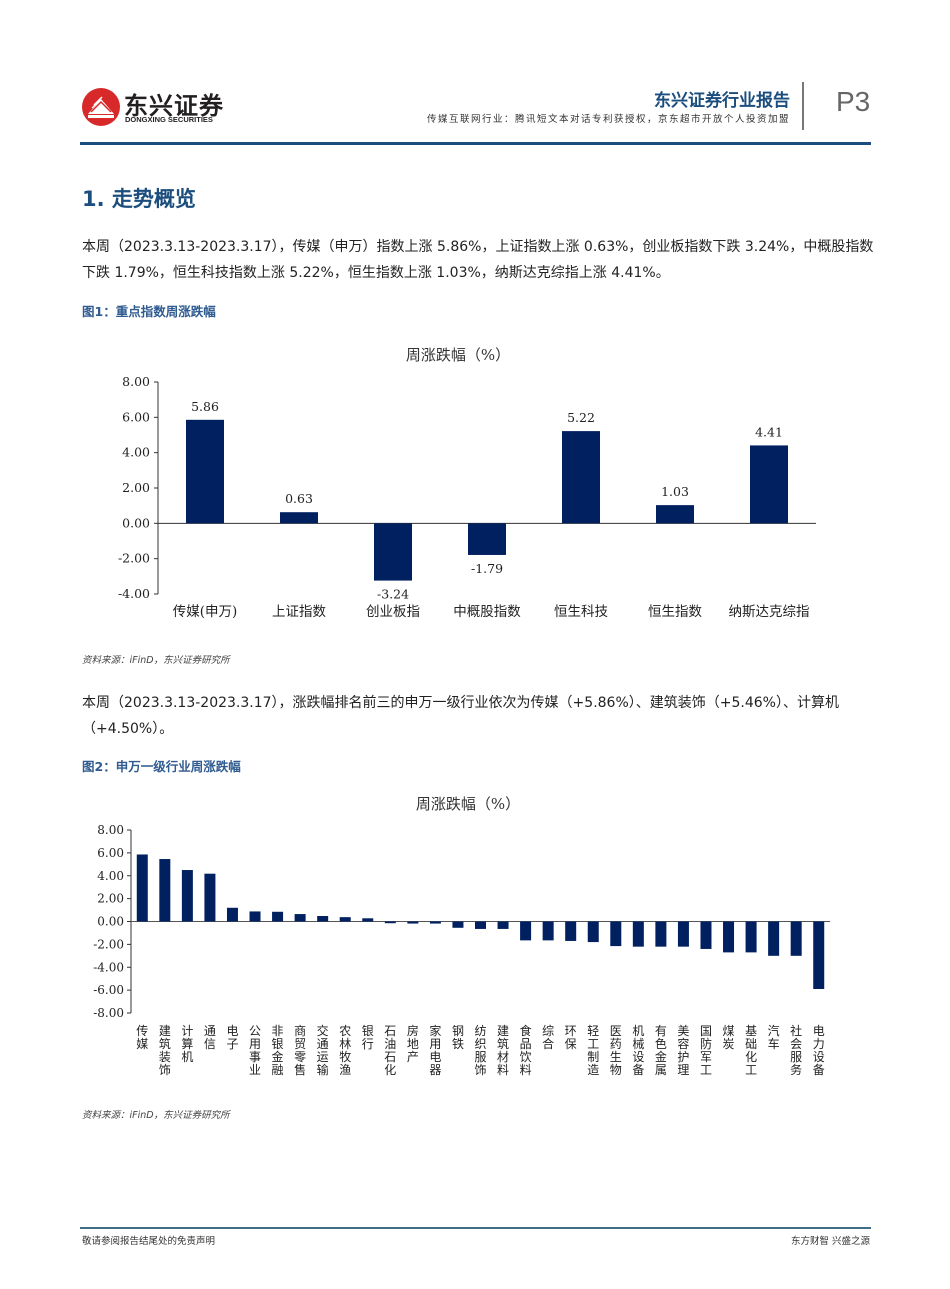 This screenshot has height=1289, width=950. What do you see at coordinates (683, 1043) in the screenshot?
I see `svg-text: 容` at bounding box center [683, 1043].